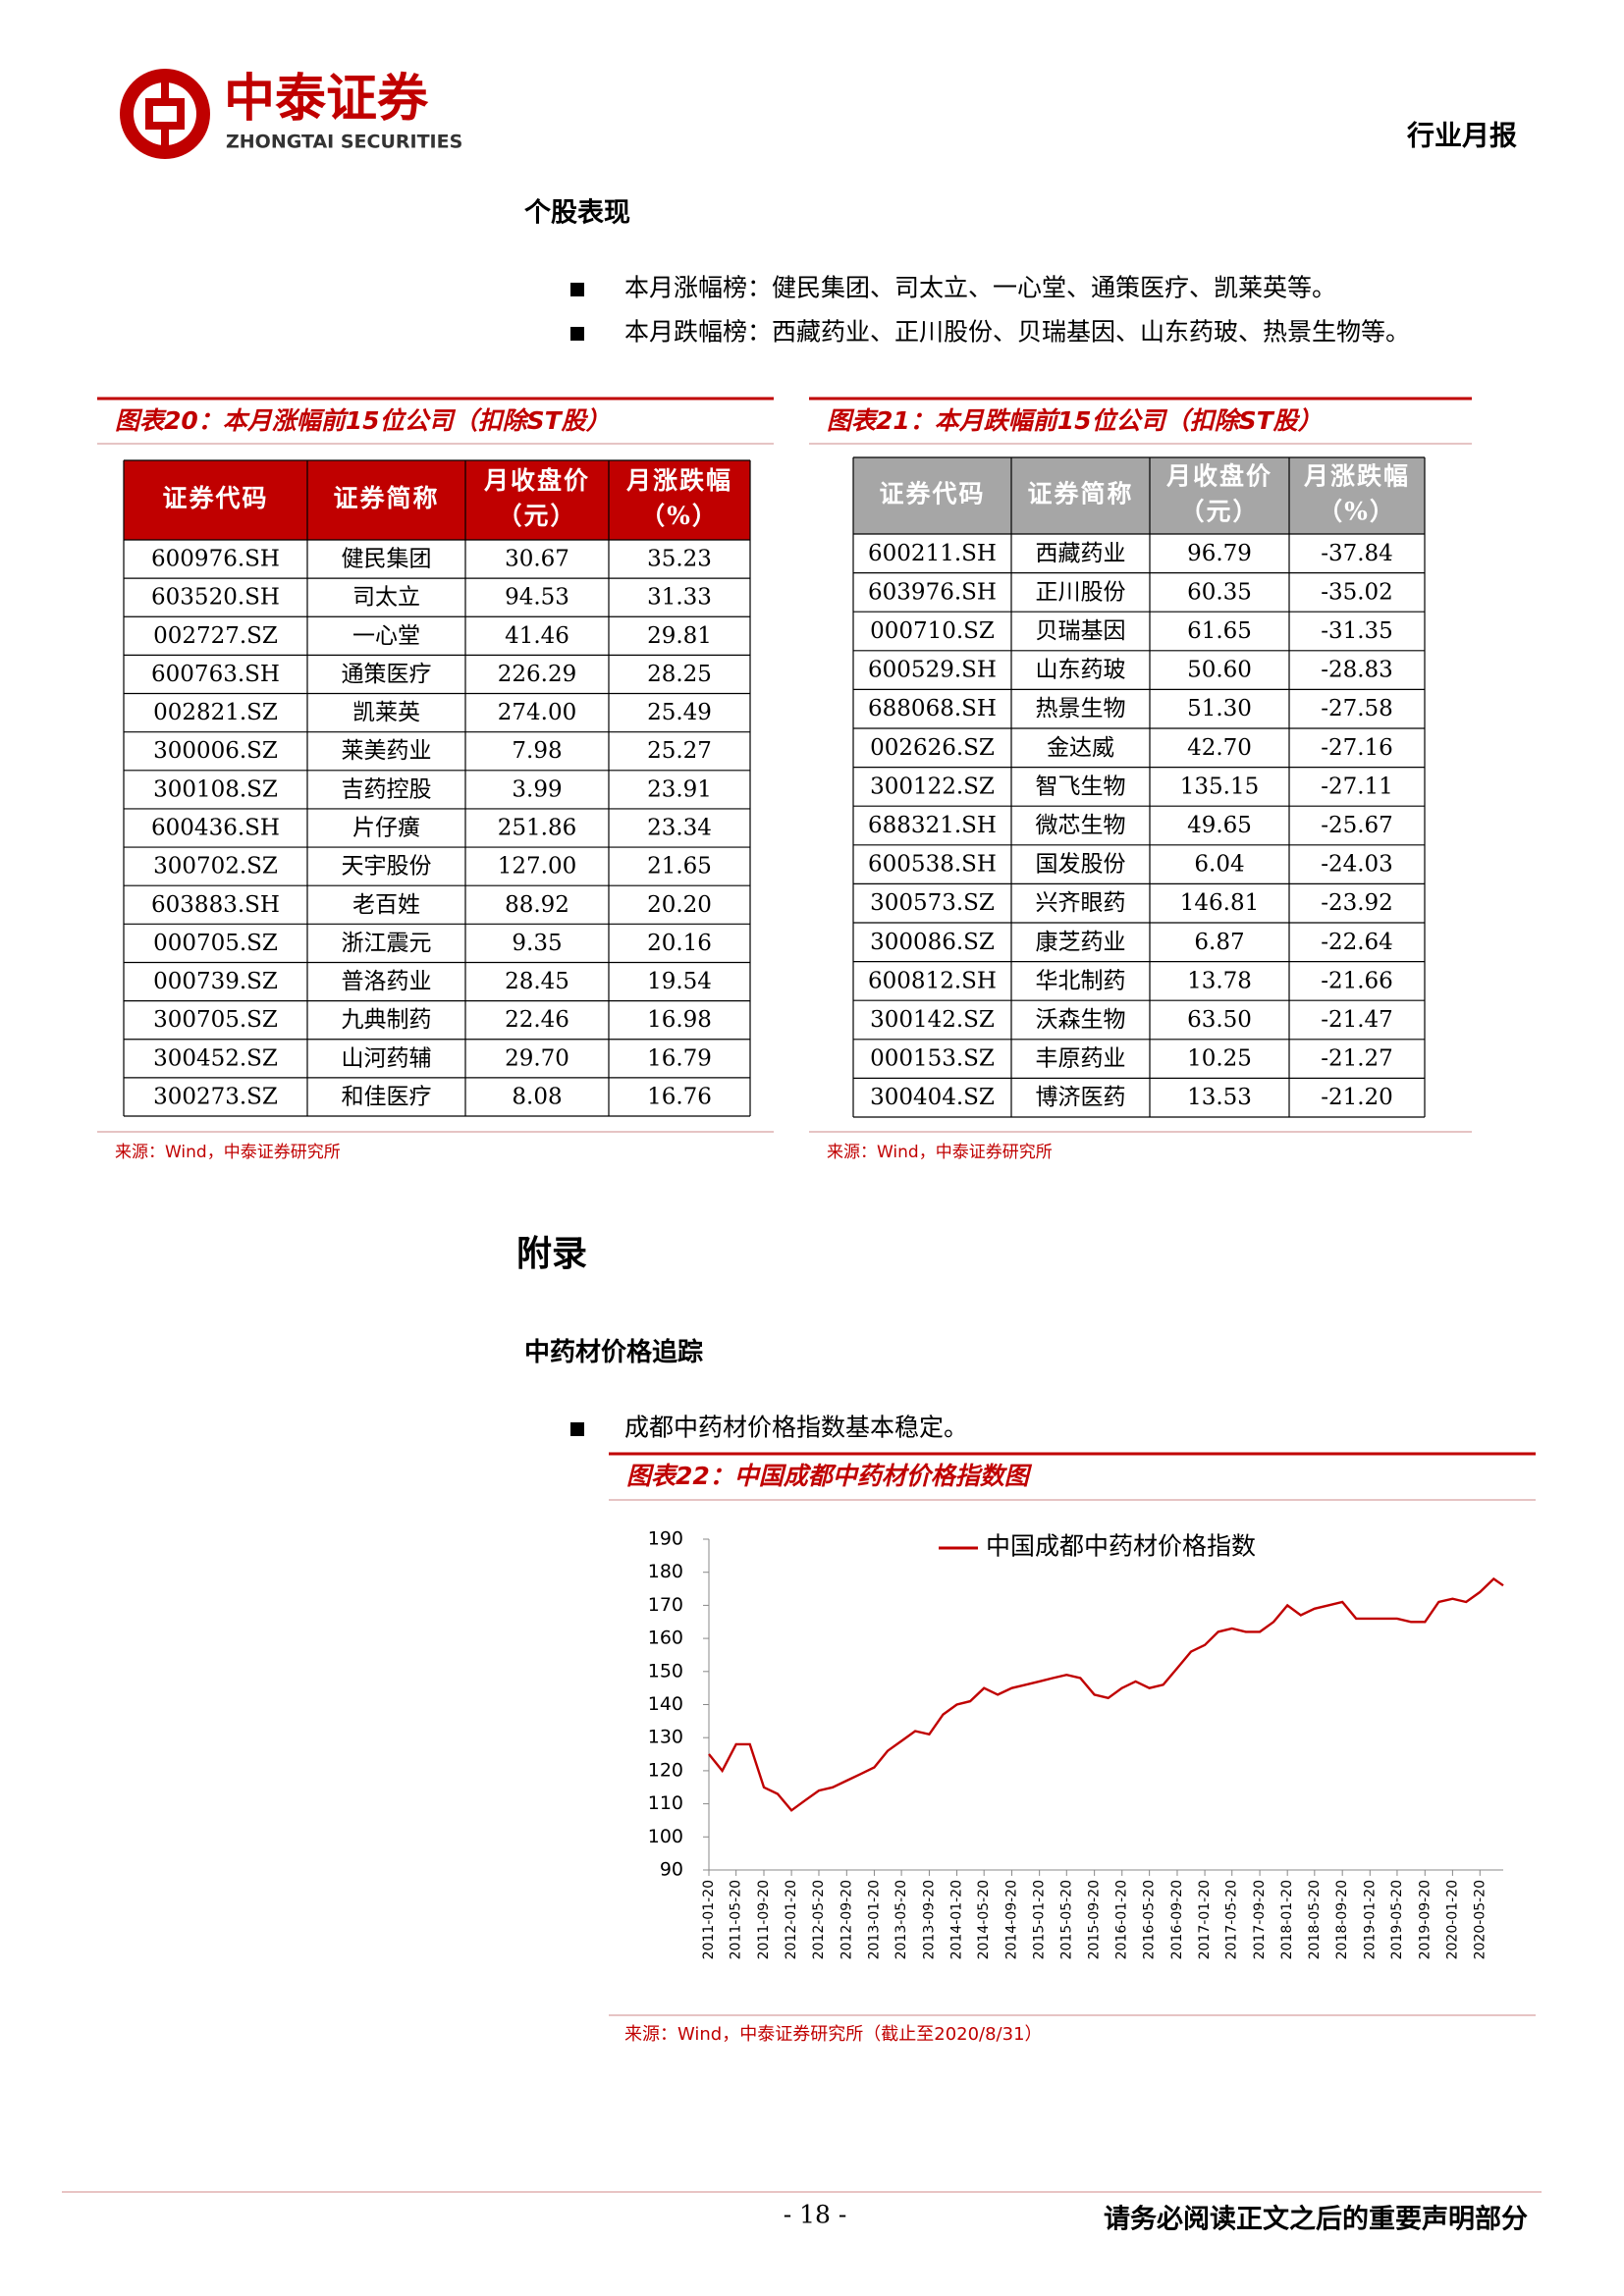 This screenshot has width=1624, height=2296. I want to click on table-cell: -35.02, so click(1357, 592).